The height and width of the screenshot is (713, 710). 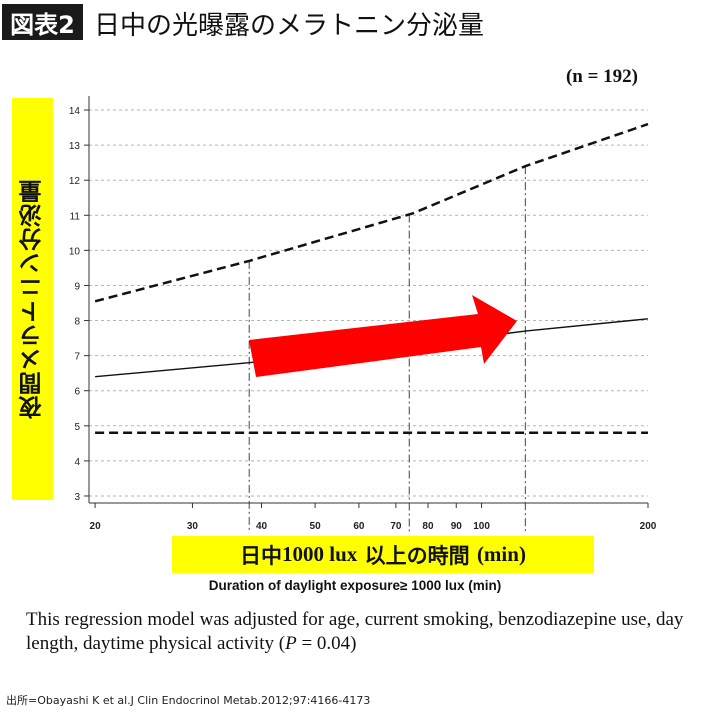 What do you see at coordinates (77, 357) in the screenshot?
I see `y-tick-label: 7` at bounding box center [77, 357].